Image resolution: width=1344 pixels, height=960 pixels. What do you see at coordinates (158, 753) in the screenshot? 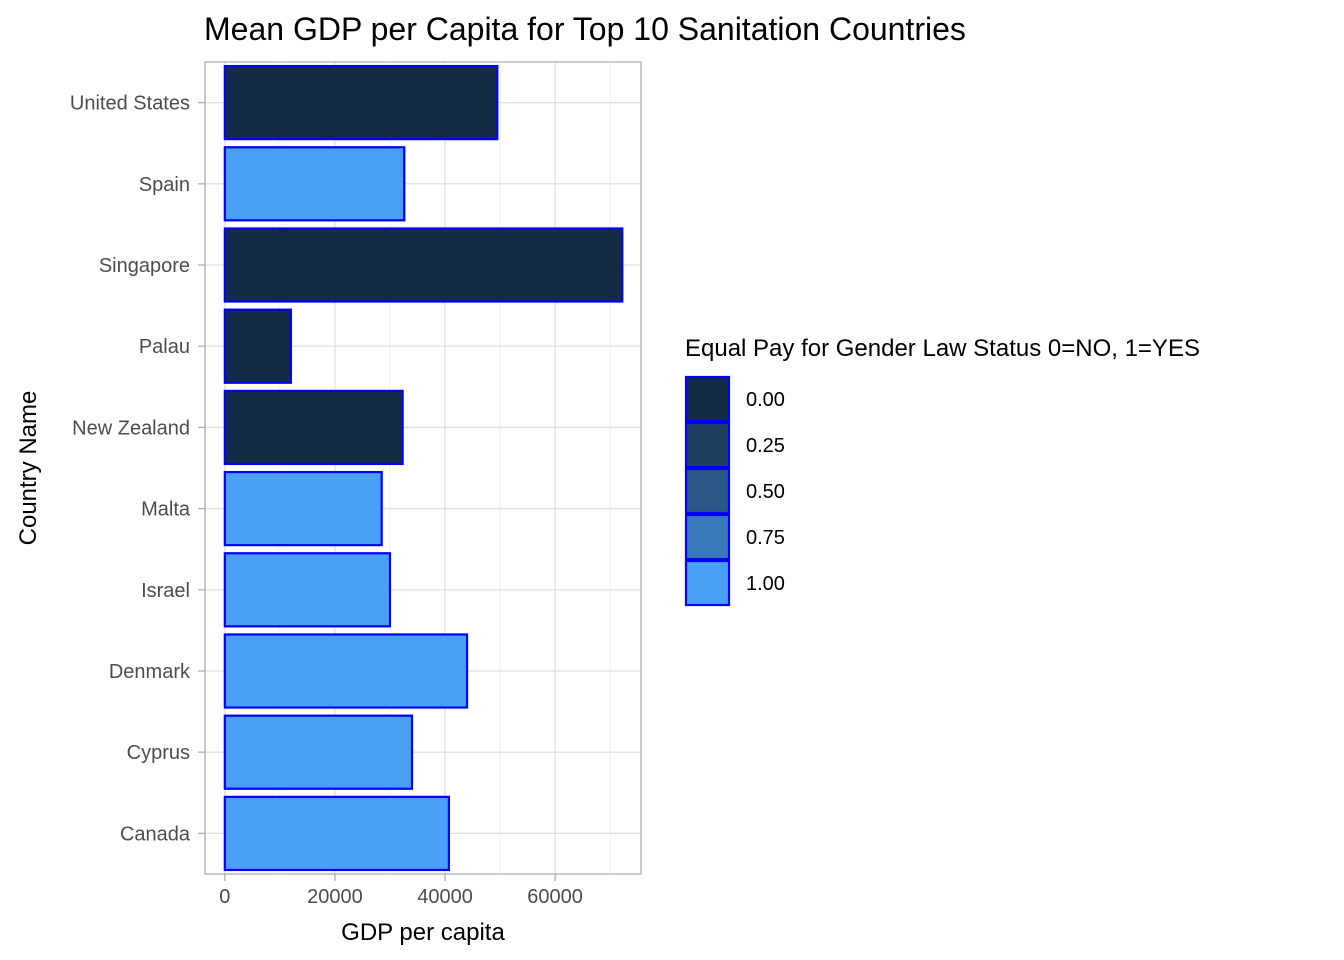
I see `y-tick-label: Cyprus` at bounding box center [158, 753].